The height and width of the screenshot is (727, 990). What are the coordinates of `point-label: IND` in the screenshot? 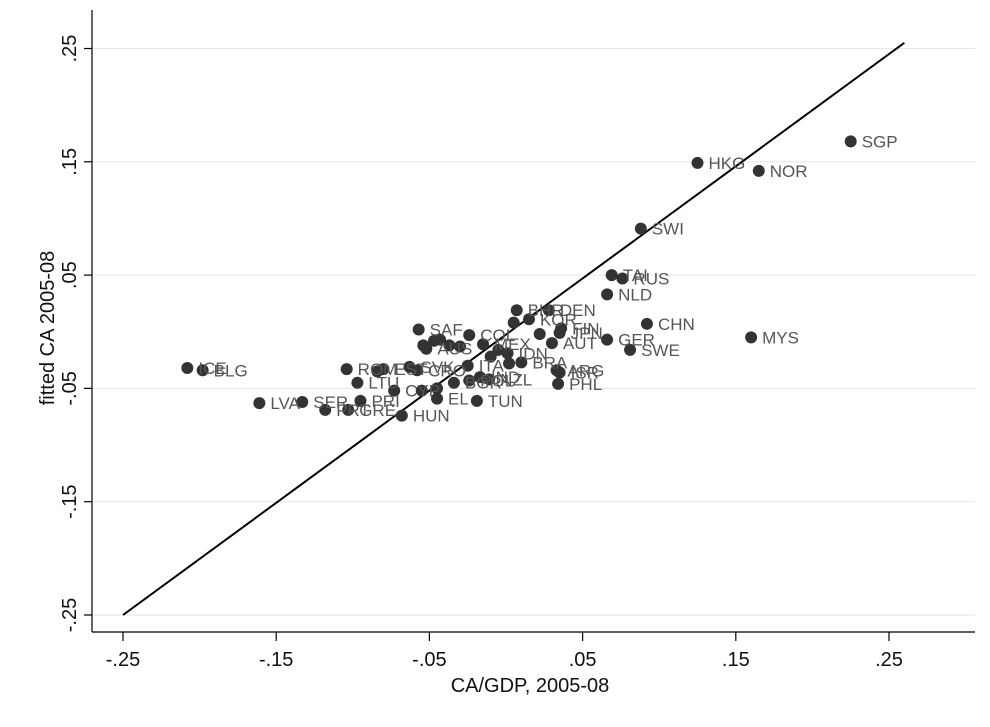 It's located at (505, 377).